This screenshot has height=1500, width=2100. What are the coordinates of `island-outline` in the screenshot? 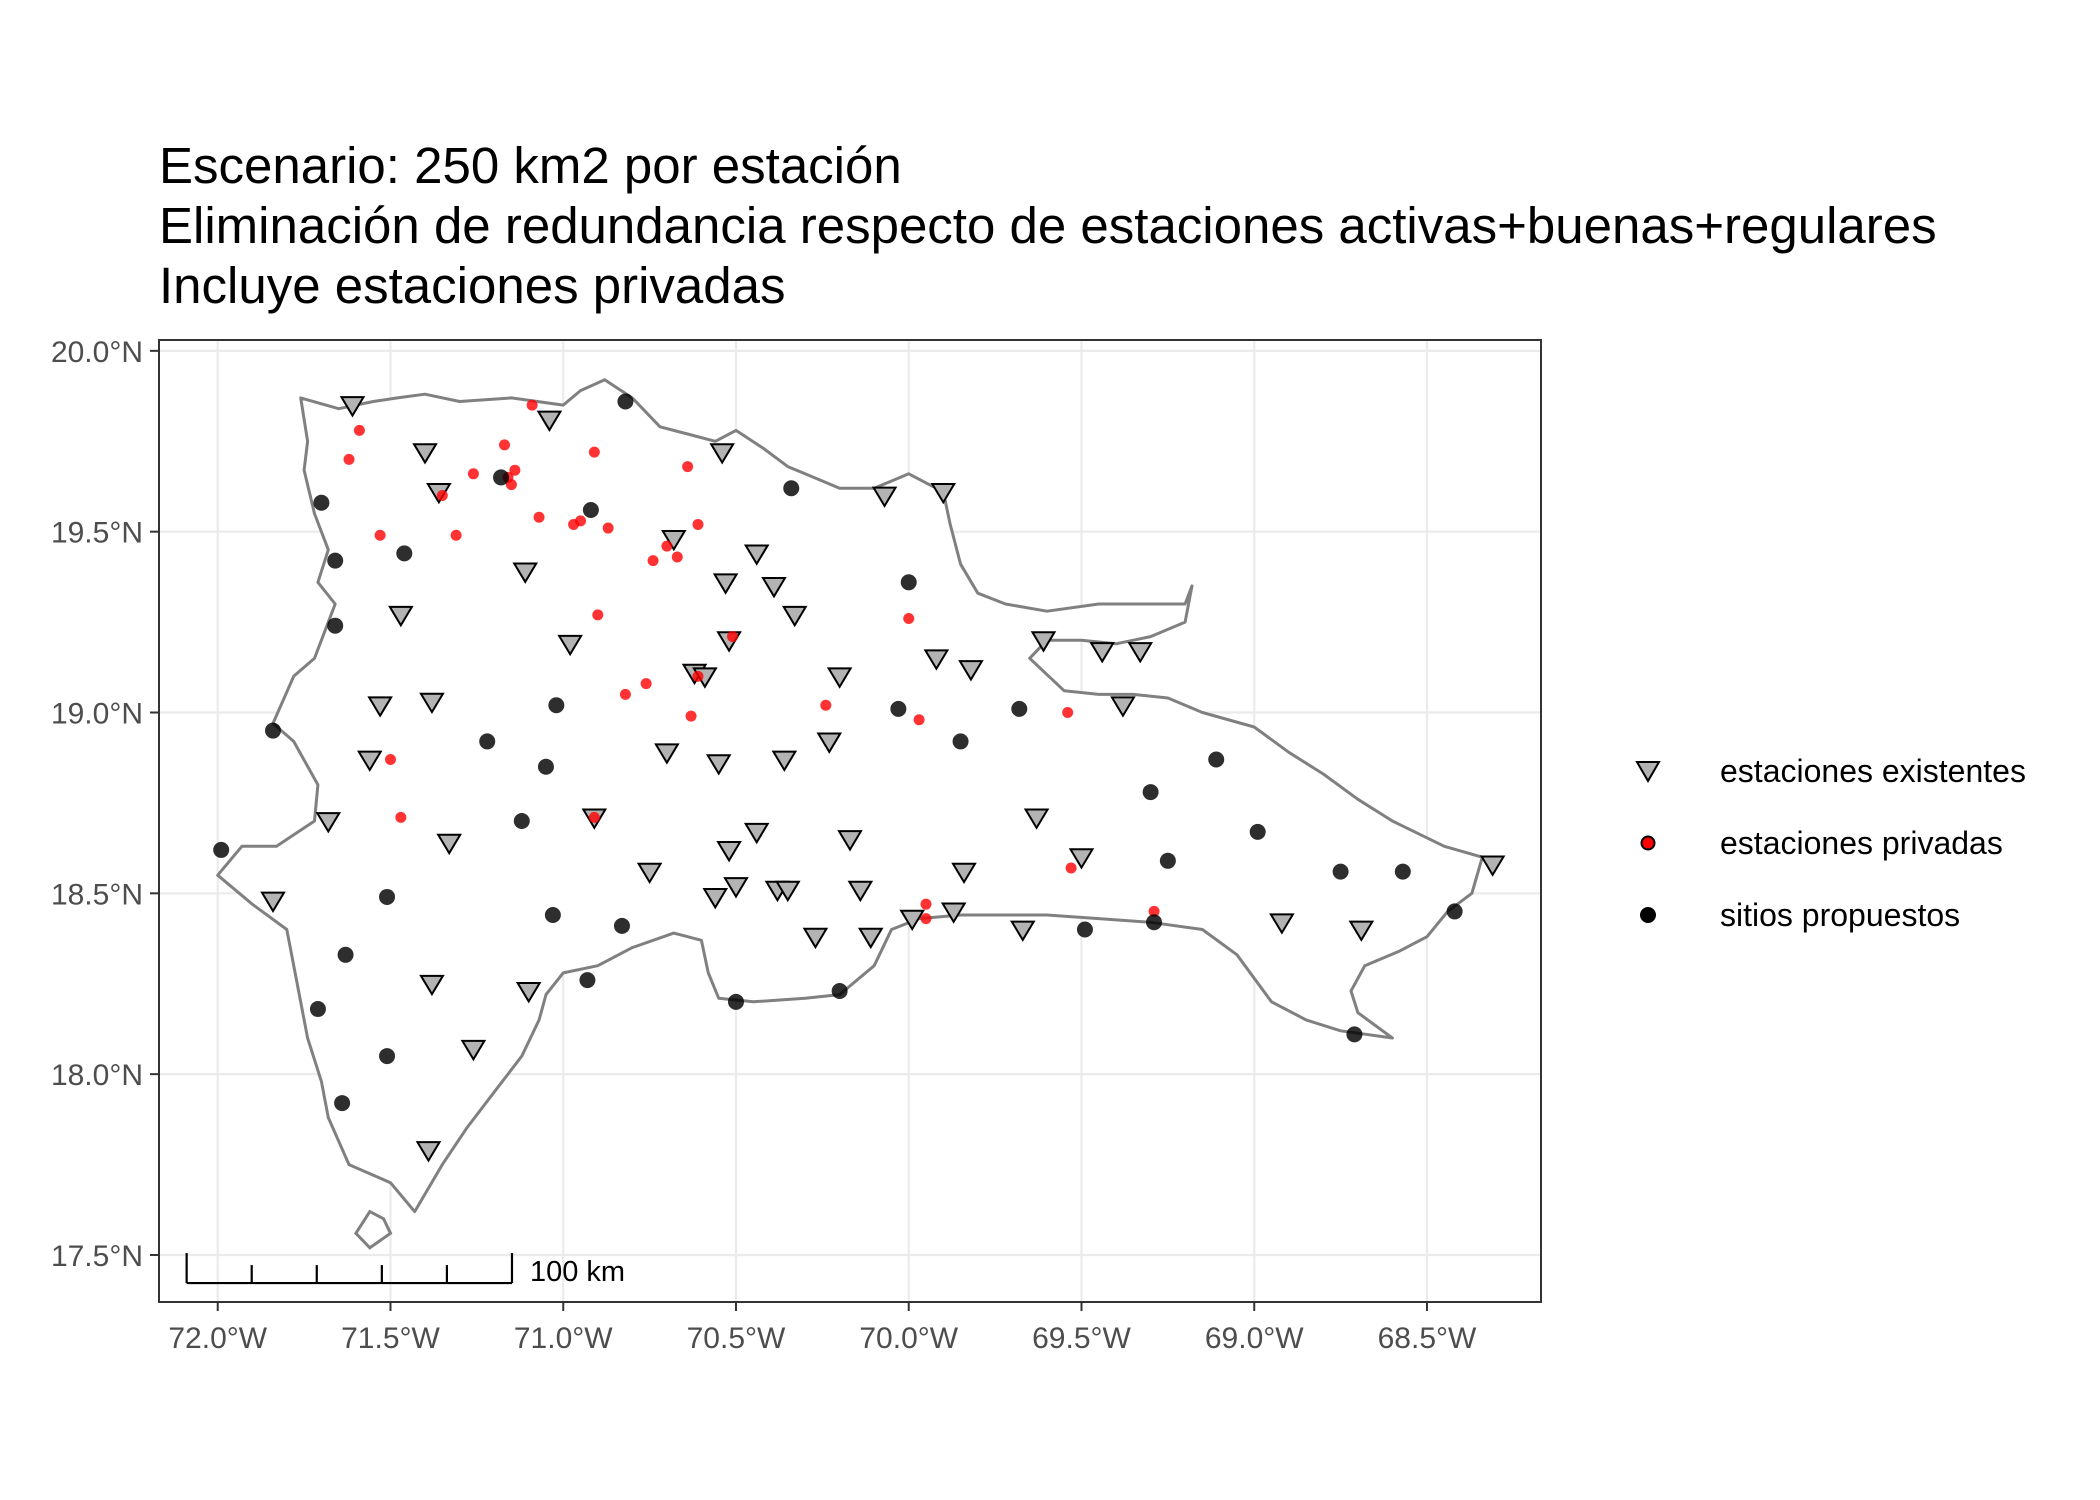 It's located at (373, 1229).